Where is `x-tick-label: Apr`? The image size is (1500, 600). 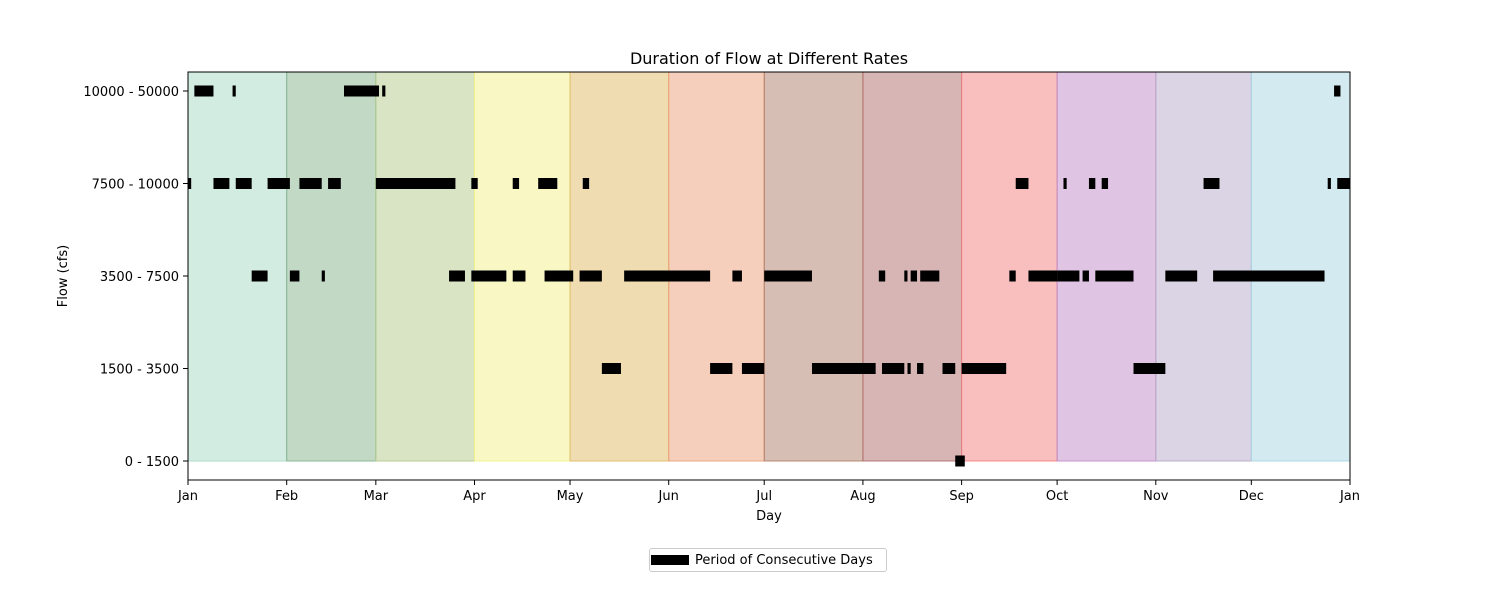
x-tick-label: Apr is located at coordinates (474, 496).